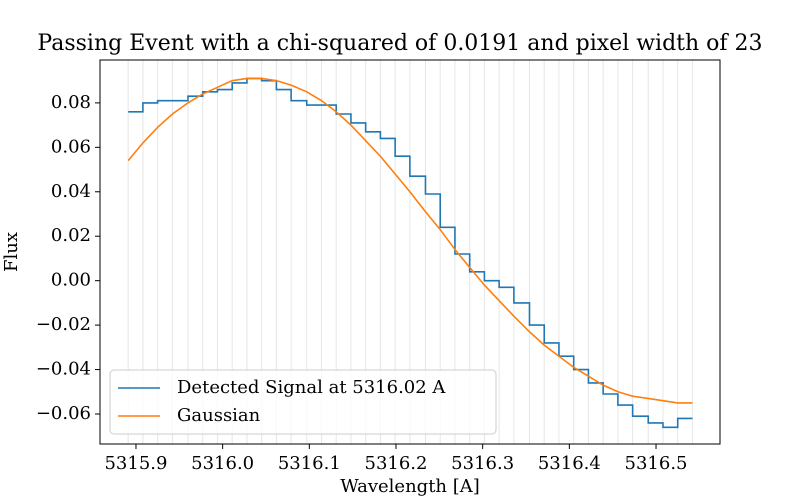 This screenshot has width=800, height=500. I want to click on legend-label: Detected Signal at 5316.02 A, so click(311, 387).